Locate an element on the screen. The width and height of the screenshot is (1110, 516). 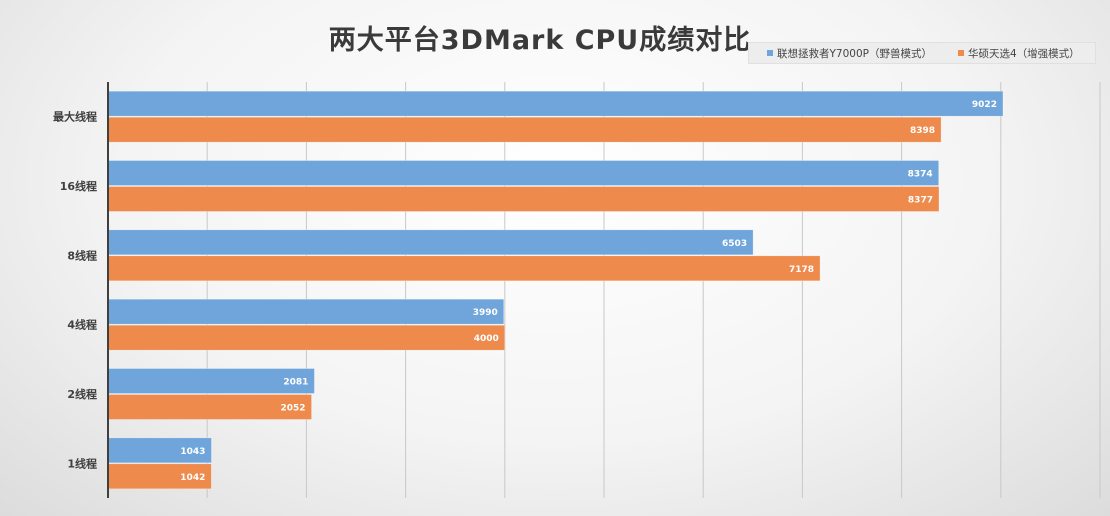
category-label: 2线程 is located at coordinates (82, 394).